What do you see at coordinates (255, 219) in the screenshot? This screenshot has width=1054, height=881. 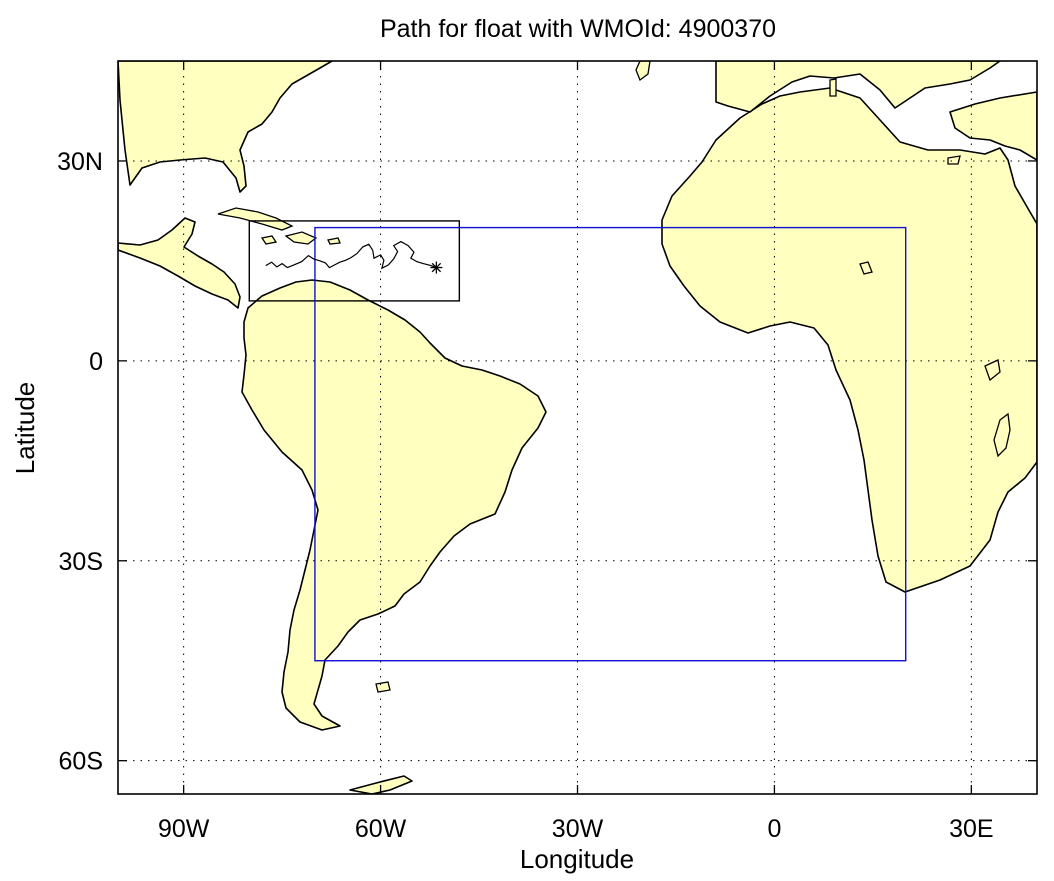 I see `cuba-island` at bounding box center [255, 219].